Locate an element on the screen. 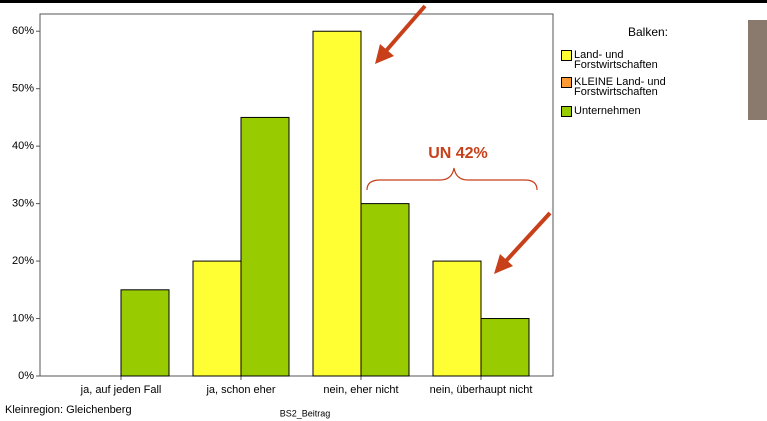  legend-entry: Land- und Forstwirtschaften is located at coordinates (617, 60).